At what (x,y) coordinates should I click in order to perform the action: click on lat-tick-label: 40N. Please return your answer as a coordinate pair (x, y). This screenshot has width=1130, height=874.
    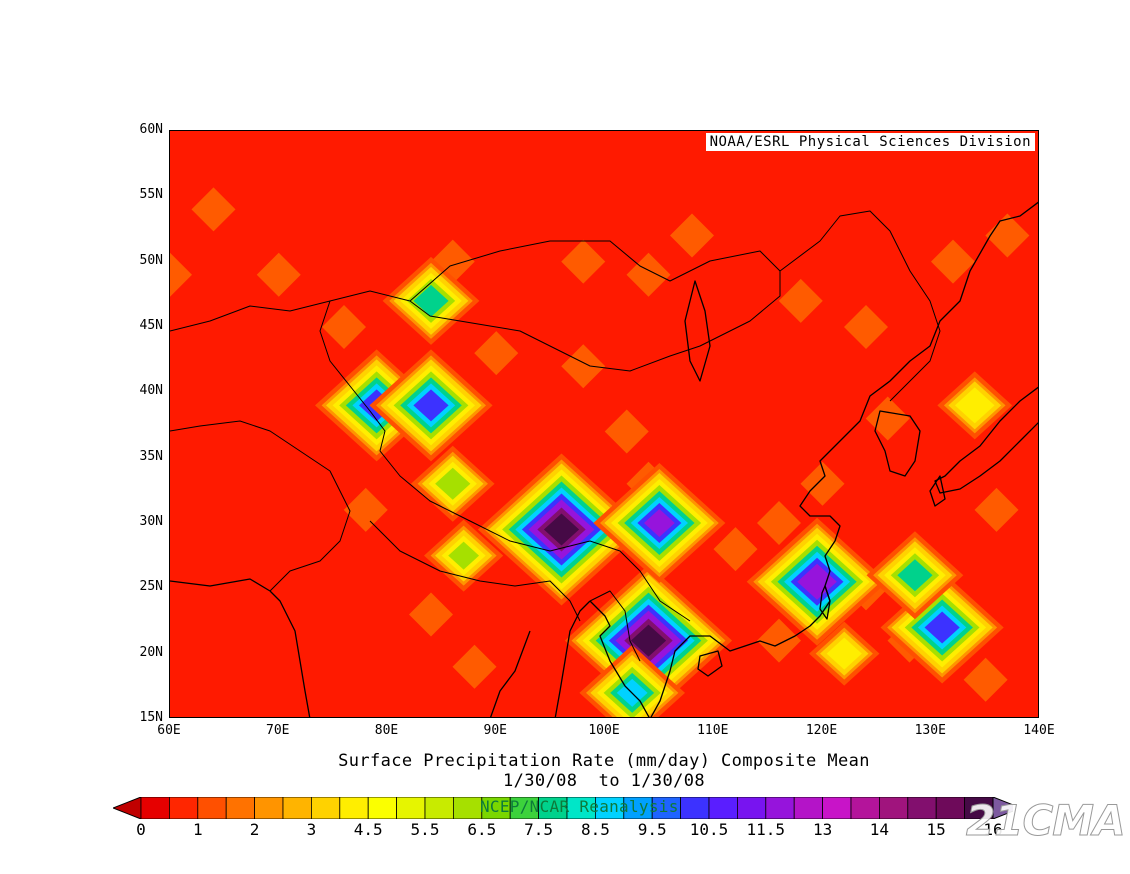
    Looking at the image, I should click on (151, 391).